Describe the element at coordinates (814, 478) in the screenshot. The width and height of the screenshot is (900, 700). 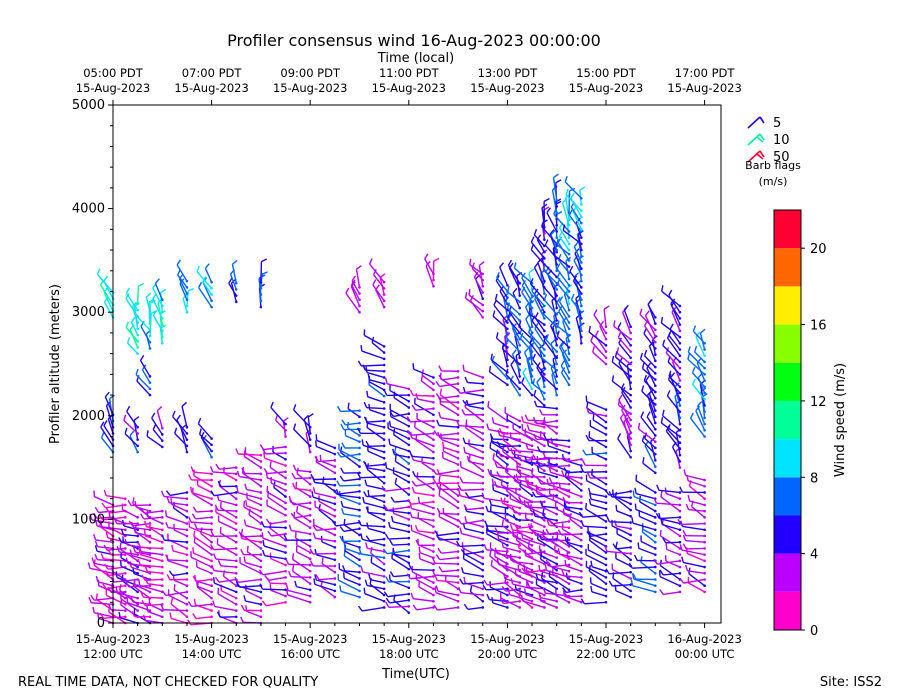
I see `colorbar-tick-label: 8` at that location.